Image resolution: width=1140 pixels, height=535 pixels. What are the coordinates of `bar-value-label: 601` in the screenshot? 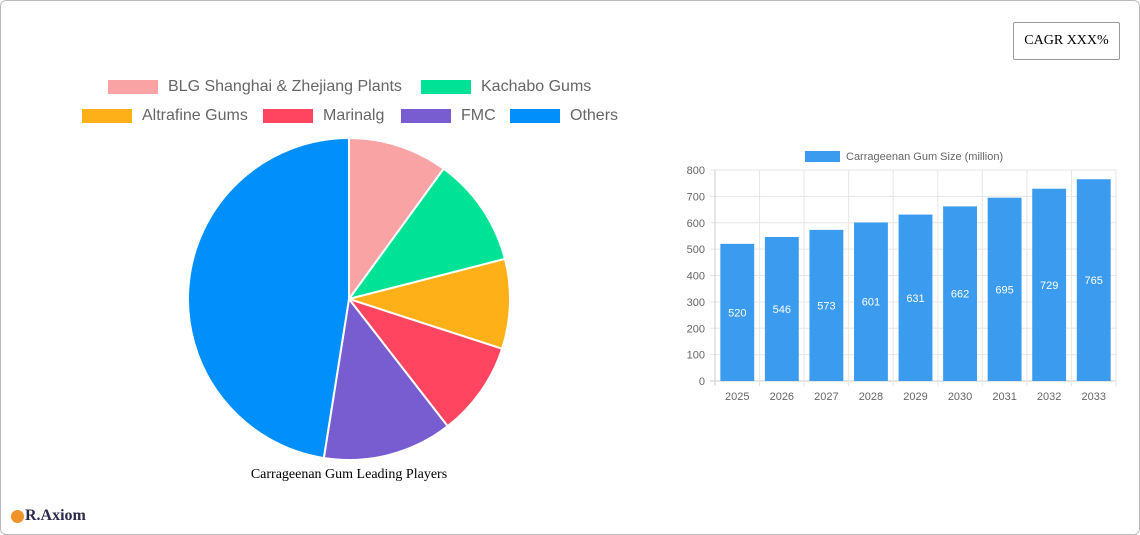 It's located at (871, 303).